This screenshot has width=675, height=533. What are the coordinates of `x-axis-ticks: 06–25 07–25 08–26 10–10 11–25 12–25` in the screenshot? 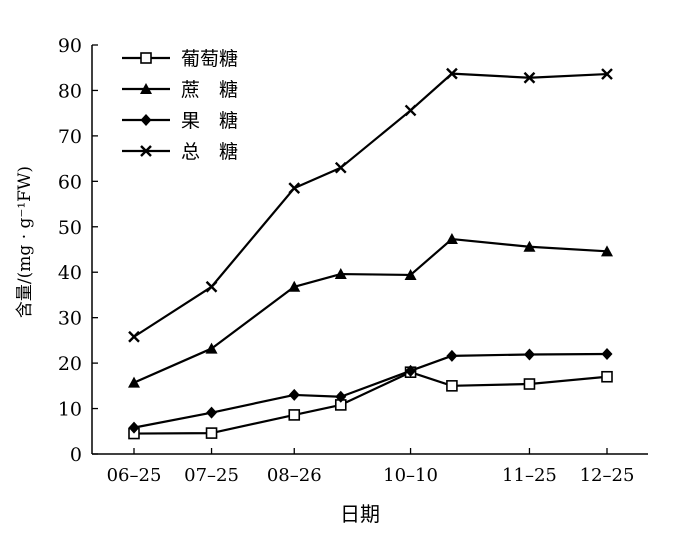 It's located at (371, 467).